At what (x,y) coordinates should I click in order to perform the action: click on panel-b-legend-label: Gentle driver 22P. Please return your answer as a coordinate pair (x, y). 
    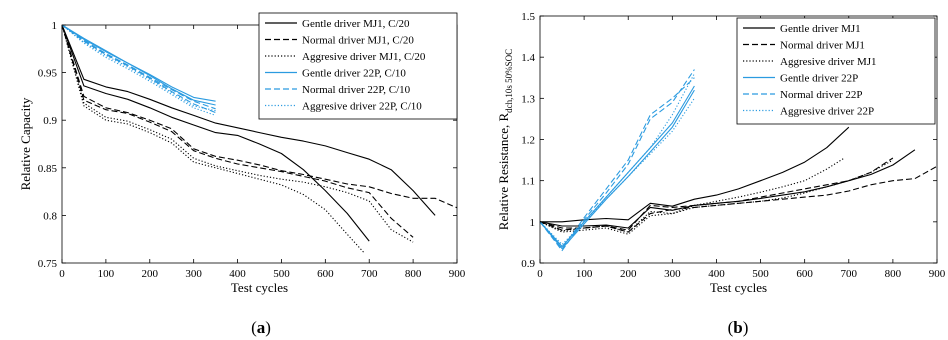
    Looking at the image, I should click on (819, 79).